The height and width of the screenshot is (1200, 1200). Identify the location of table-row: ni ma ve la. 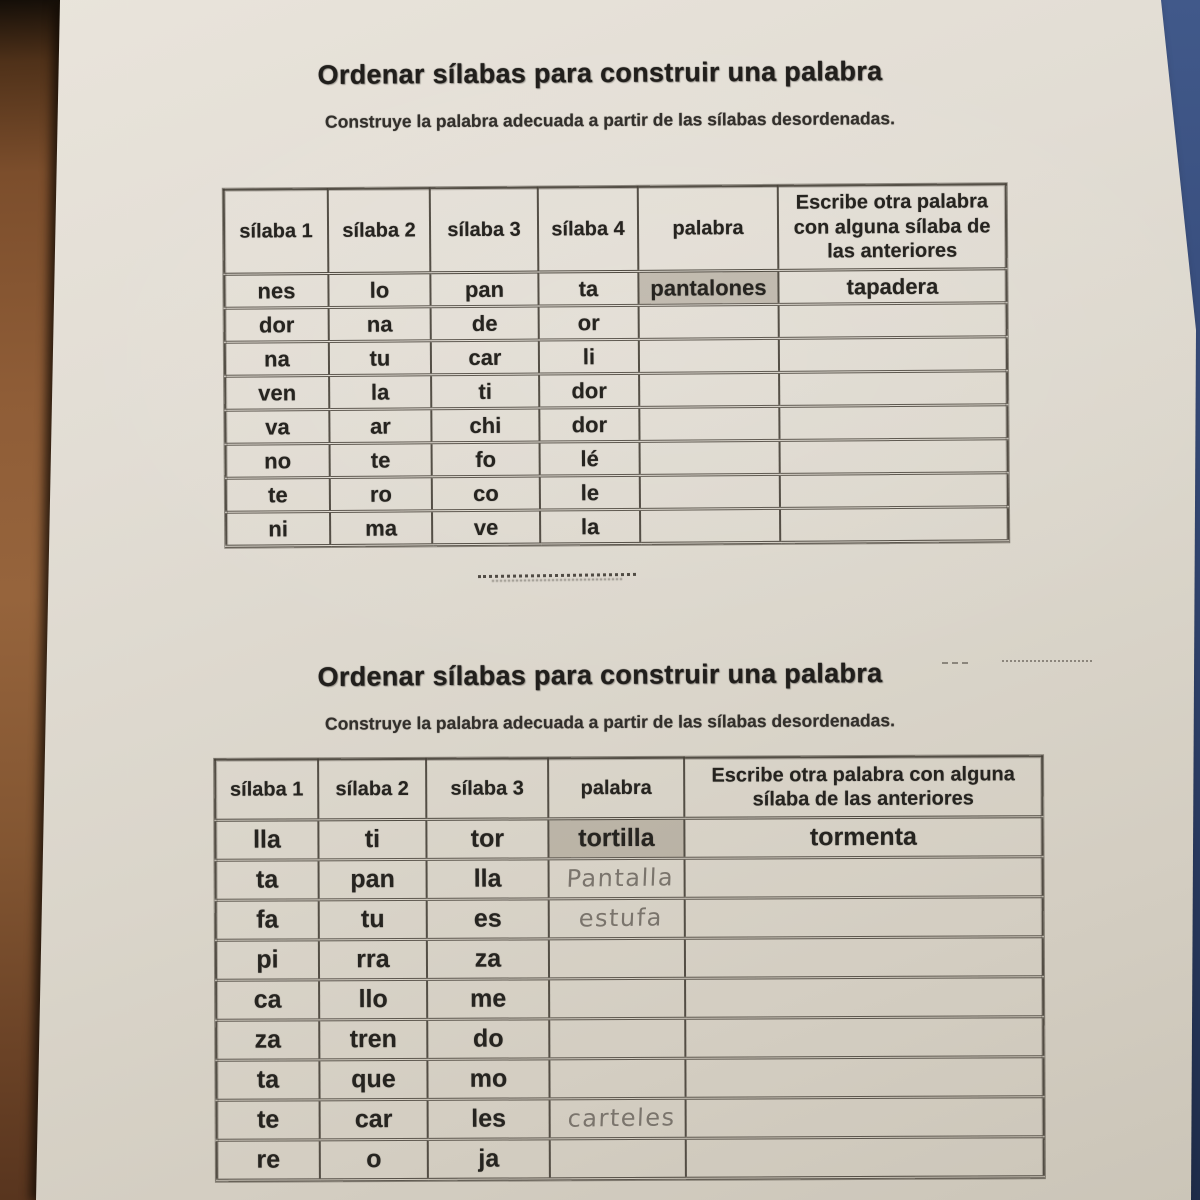
(617, 526).